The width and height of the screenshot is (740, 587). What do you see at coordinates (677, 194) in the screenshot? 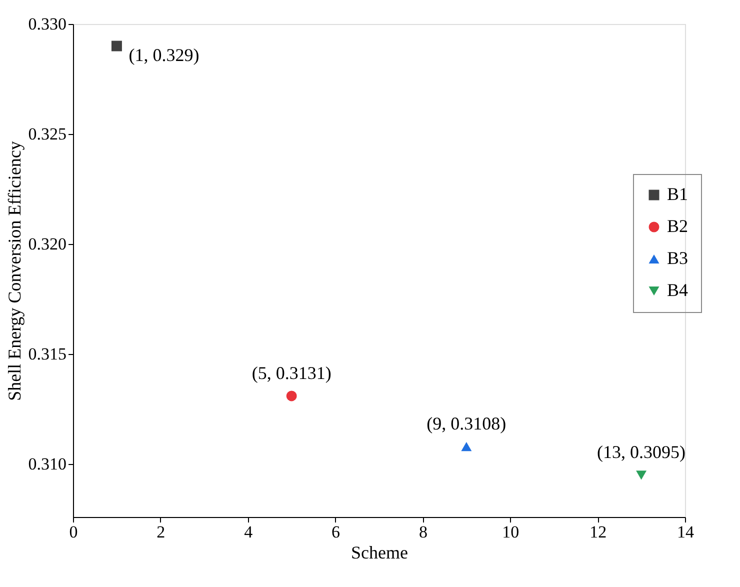
I see `legend-label: B1` at bounding box center [677, 194].